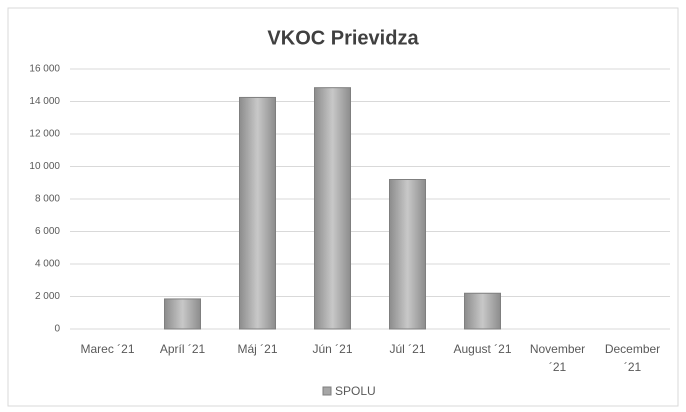 This screenshot has width=686, height=412. I want to click on x-tick-label: Jún ´21, so click(332, 349).